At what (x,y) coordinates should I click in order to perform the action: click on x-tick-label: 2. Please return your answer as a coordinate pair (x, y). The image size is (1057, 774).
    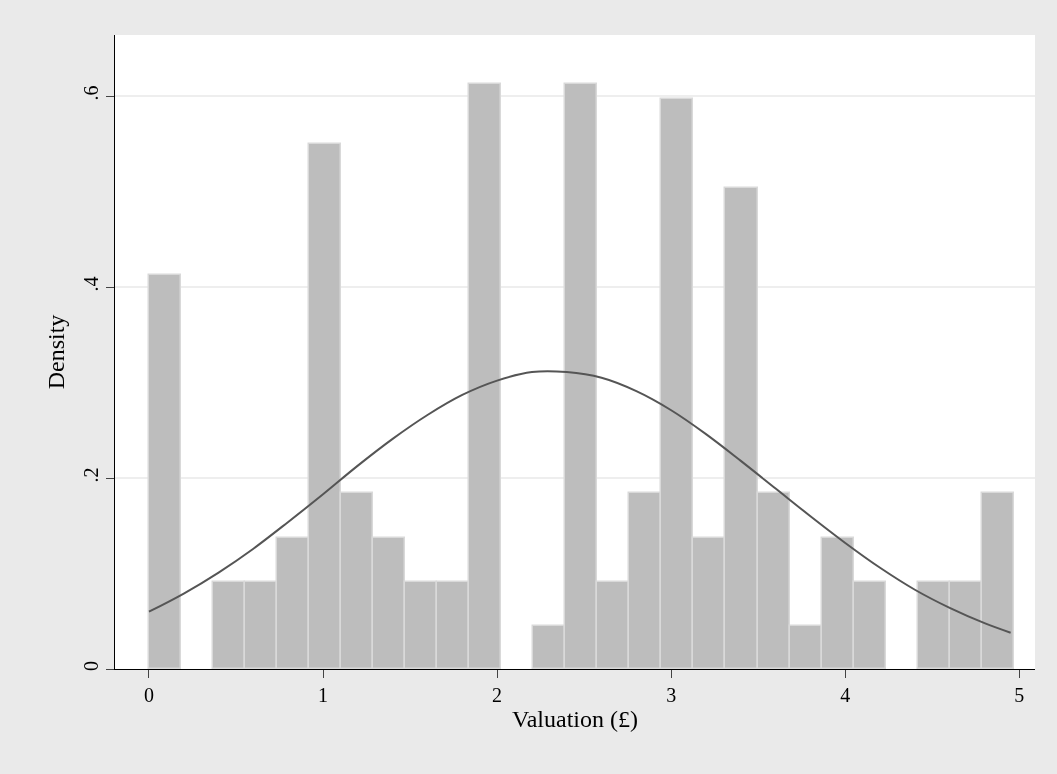
    Looking at the image, I should click on (497, 695).